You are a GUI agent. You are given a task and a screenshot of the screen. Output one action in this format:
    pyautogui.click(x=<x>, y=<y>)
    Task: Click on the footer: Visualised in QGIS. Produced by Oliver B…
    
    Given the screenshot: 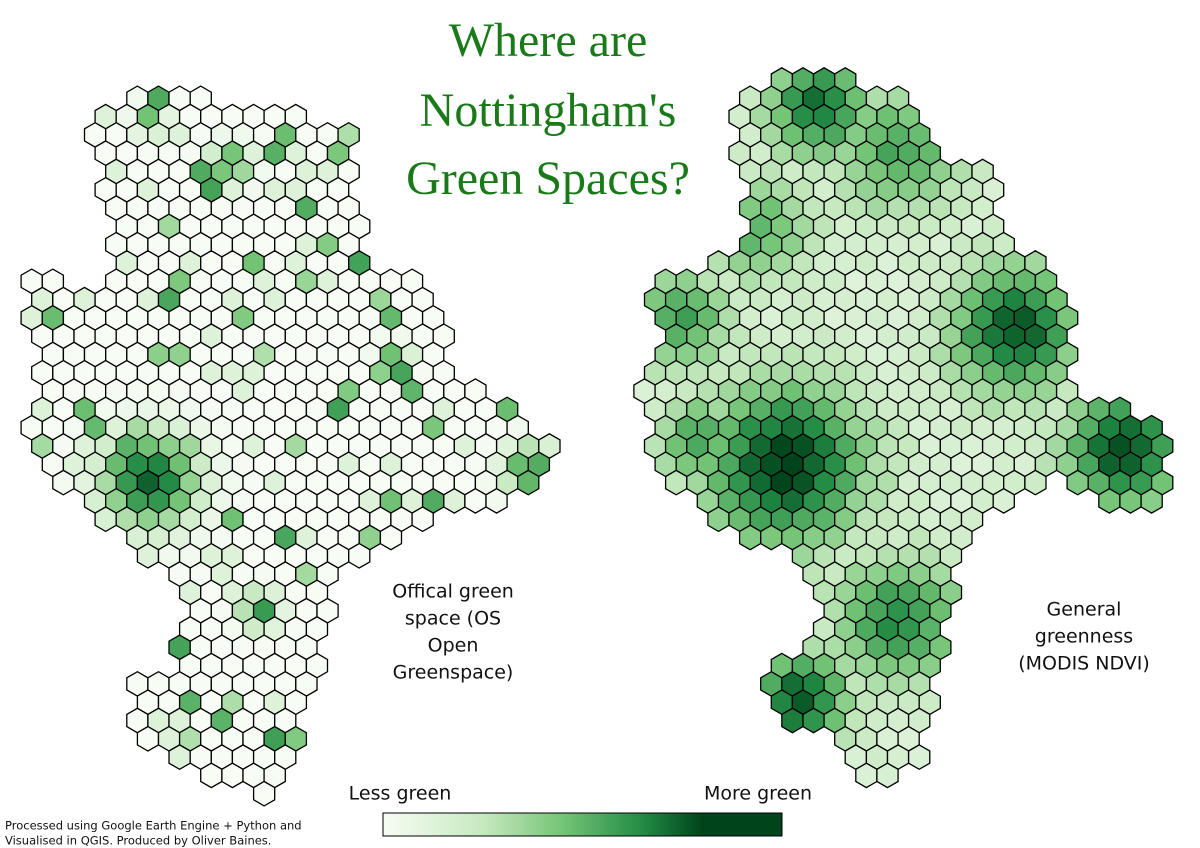 What is the action you would take?
    pyautogui.click(x=138, y=841)
    